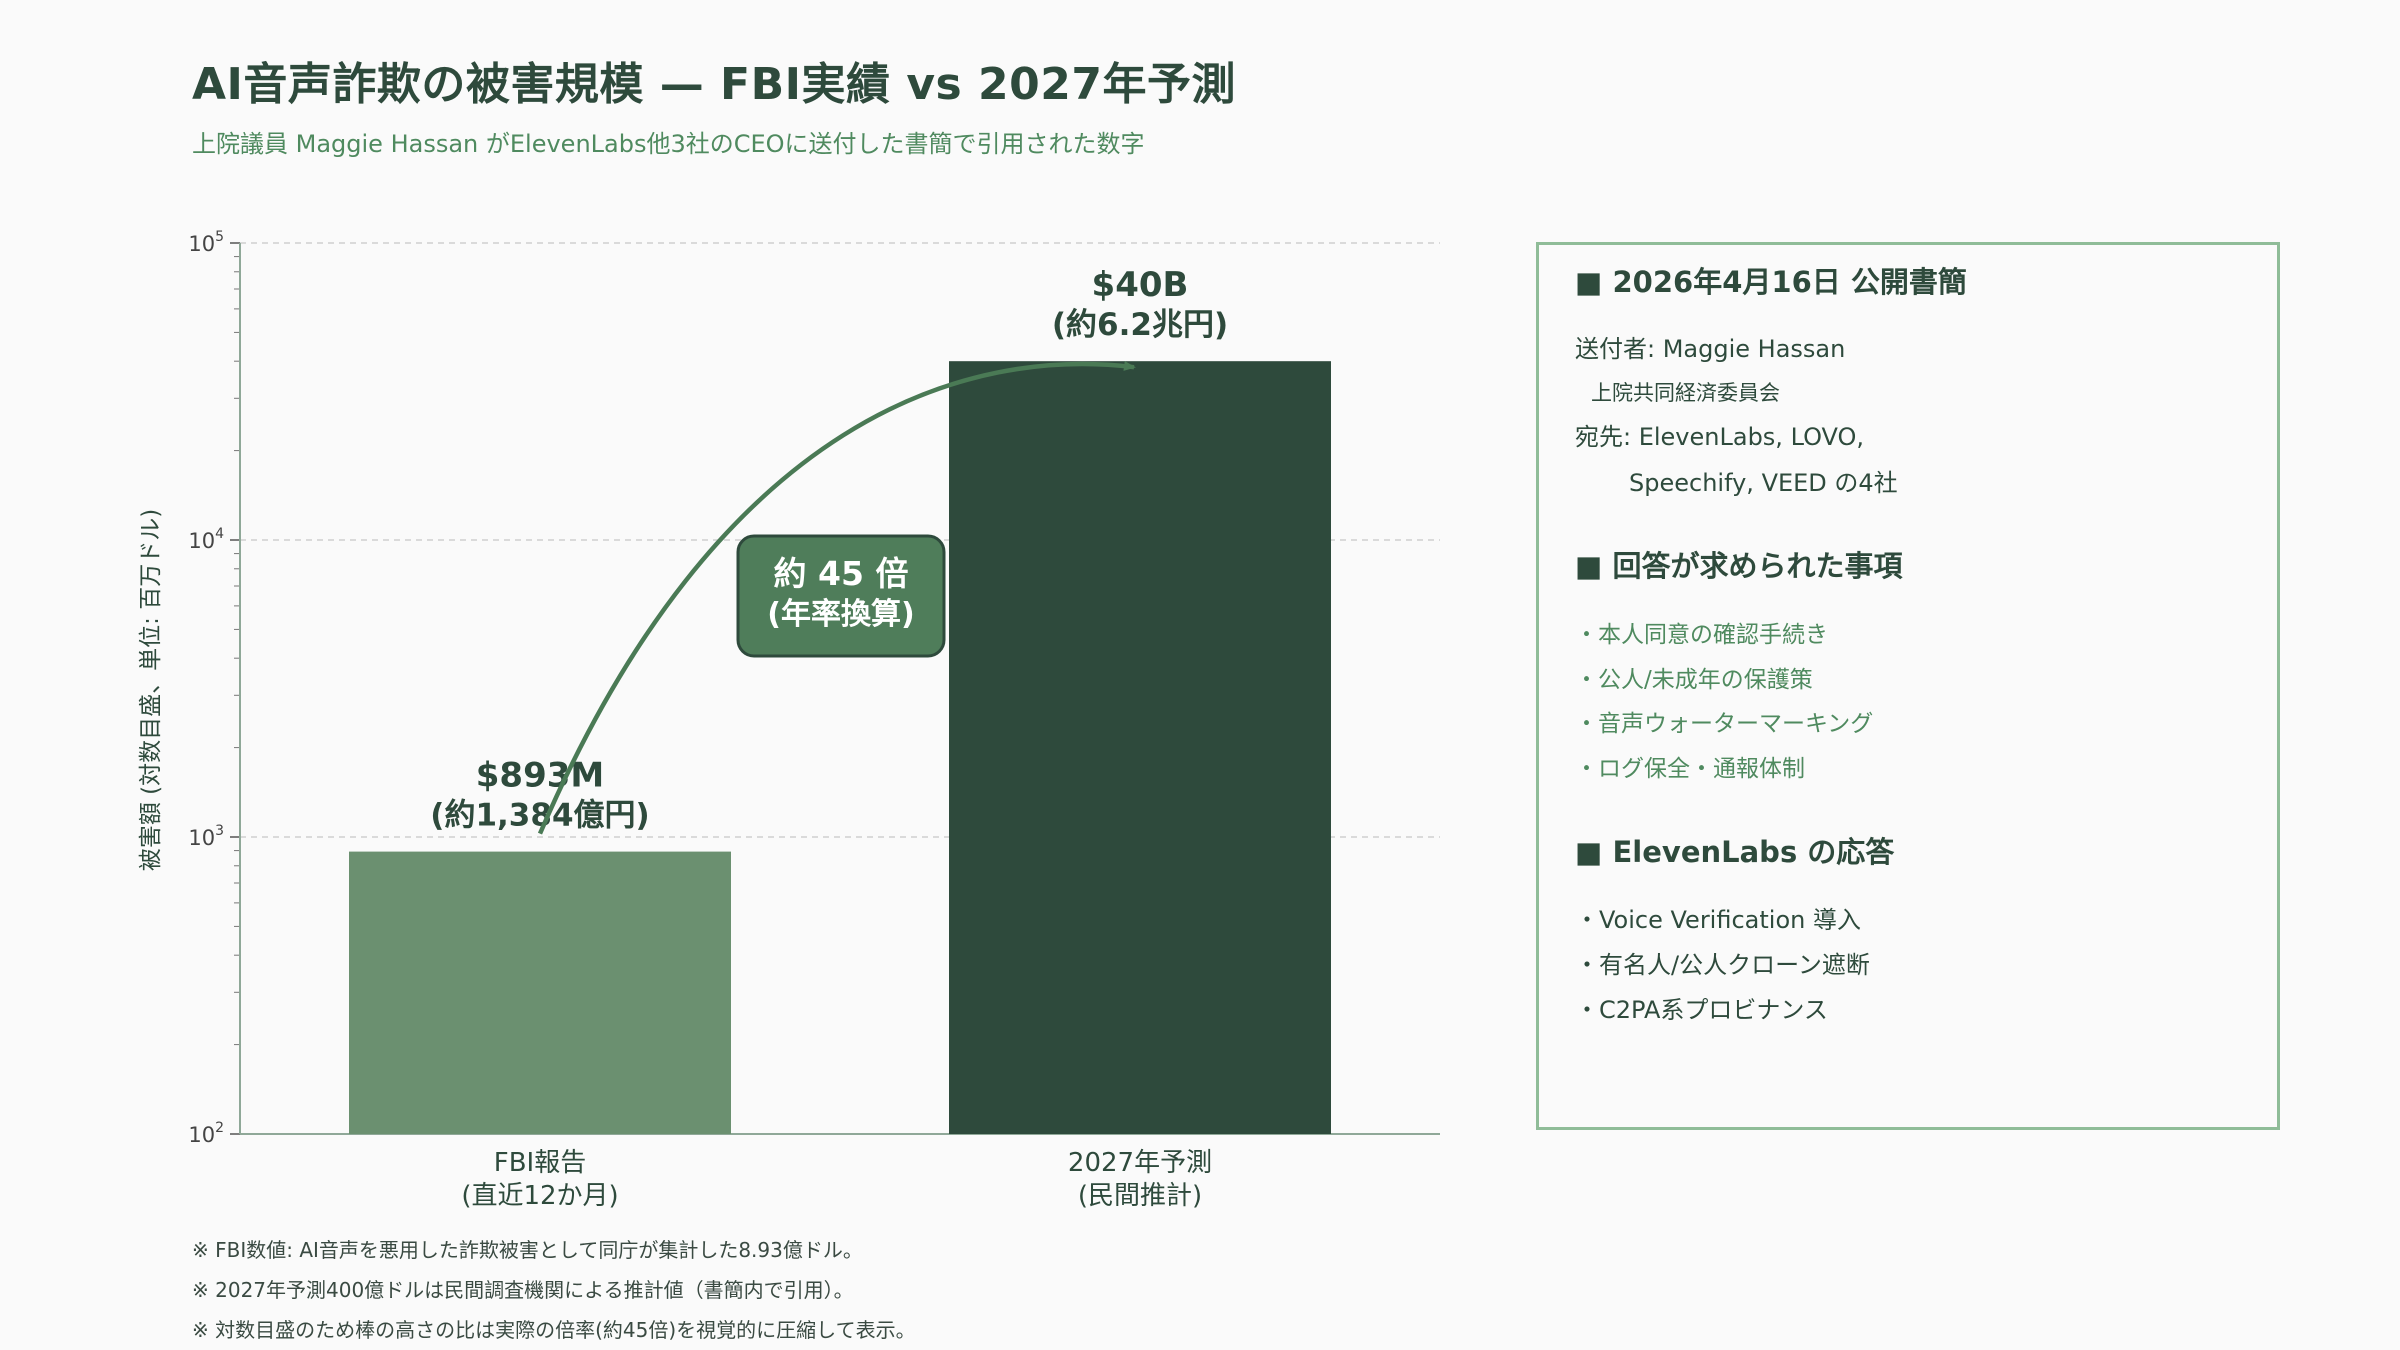 The image size is (2400, 1350). What do you see at coordinates (1718, 920) in the screenshot?
I see `response-item: ・Voice Verification 導入` at bounding box center [1718, 920].